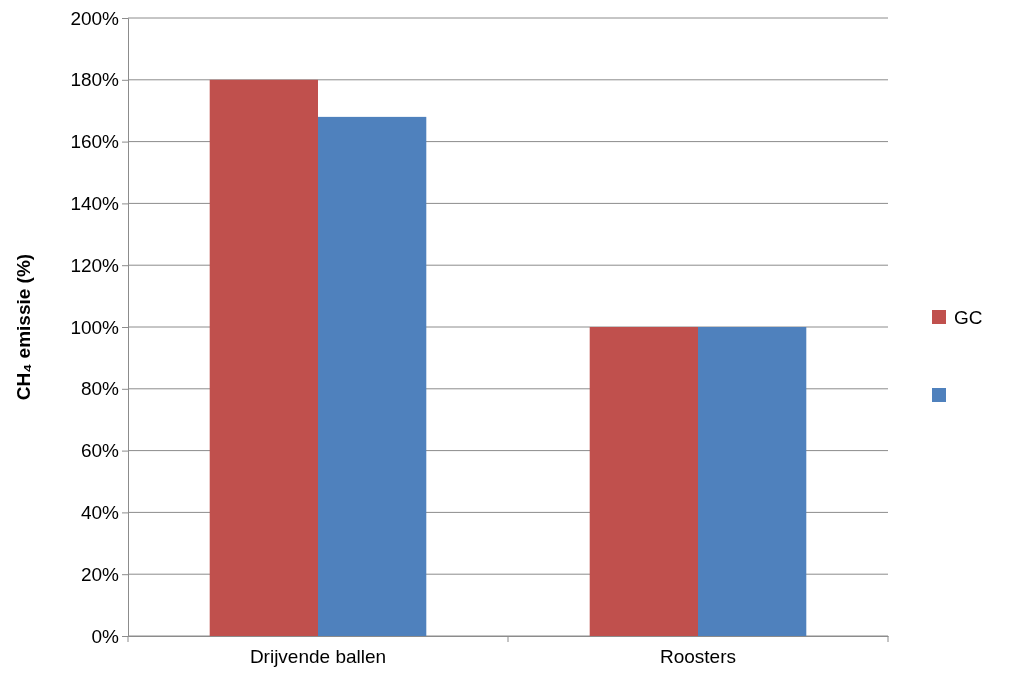 This screenshot has height=686, width=1030. I want to click on x-tick-label: Roosters, so click(698, 657).